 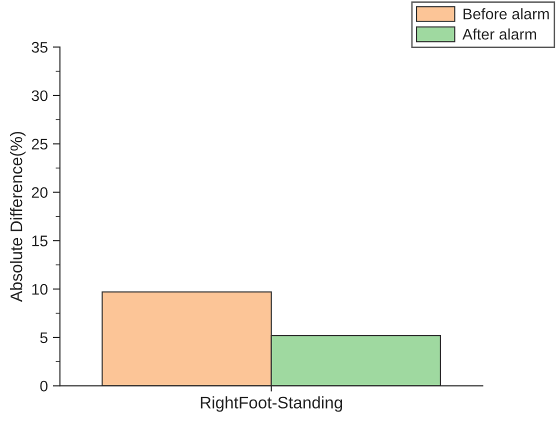 I want to click on y-tick-label: 20, so click(x=40, y=192).